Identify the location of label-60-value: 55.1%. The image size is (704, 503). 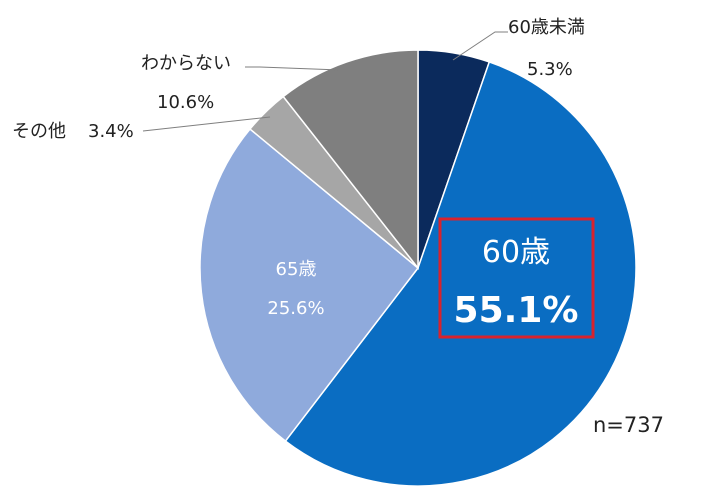
(516, 310).